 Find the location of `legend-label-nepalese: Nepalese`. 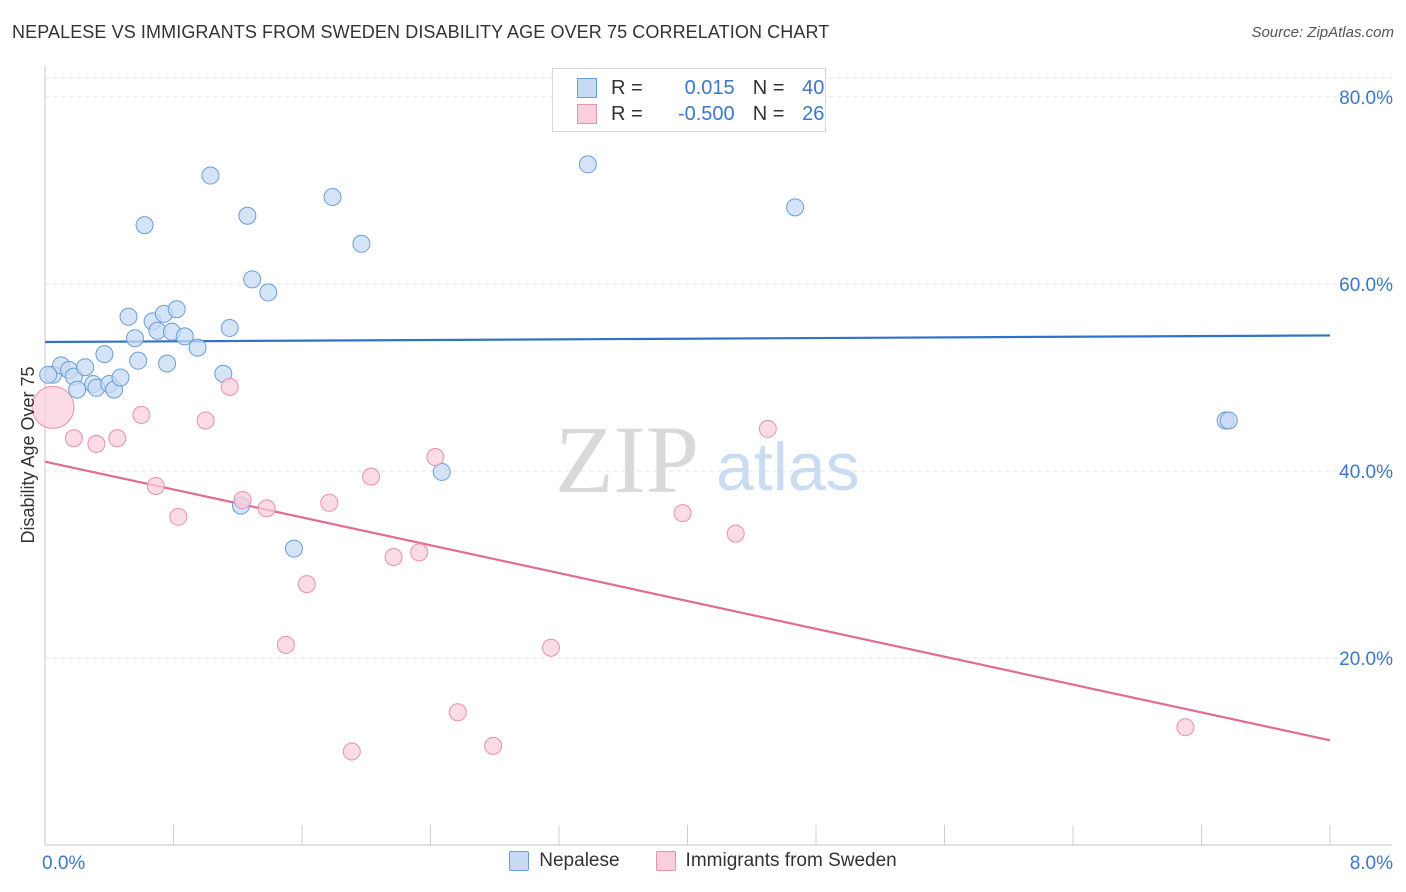

legend-label-nepalese: Nepalese is located at coordinates (579, 860).